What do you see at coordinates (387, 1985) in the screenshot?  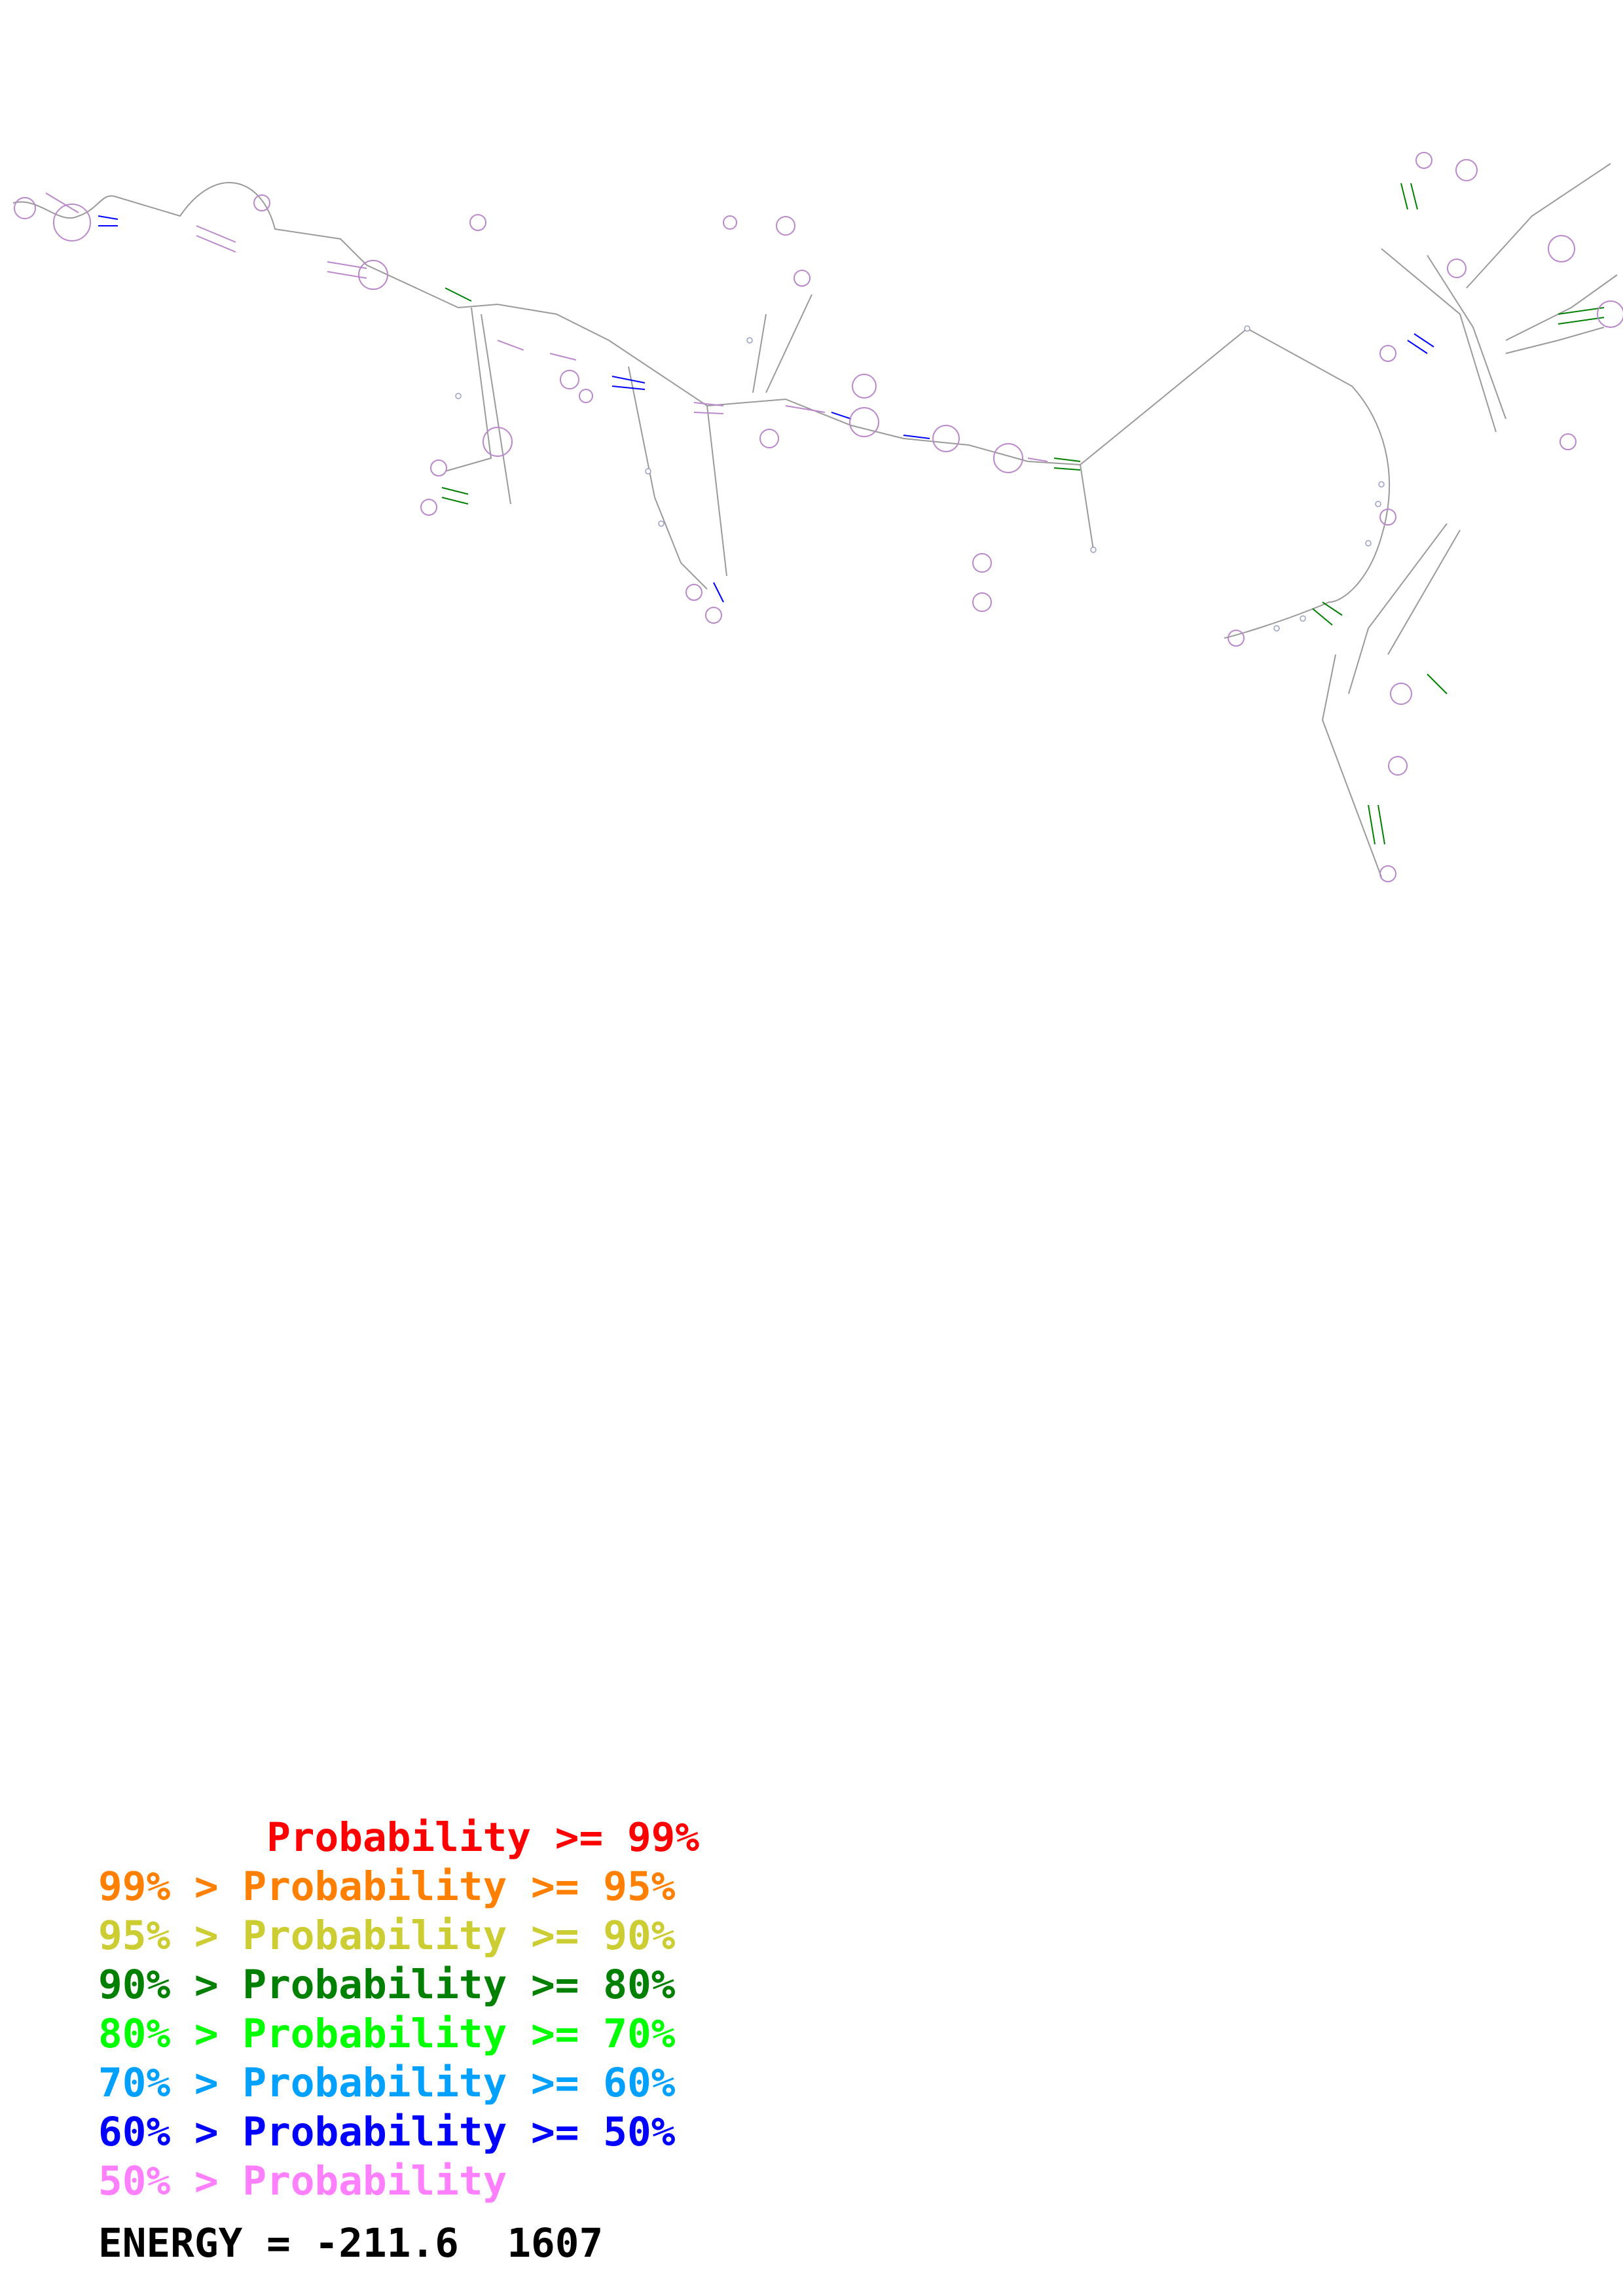 I see `legend-item-4: 90% > Probability >= 80%` at bounding box center [387, 1985].